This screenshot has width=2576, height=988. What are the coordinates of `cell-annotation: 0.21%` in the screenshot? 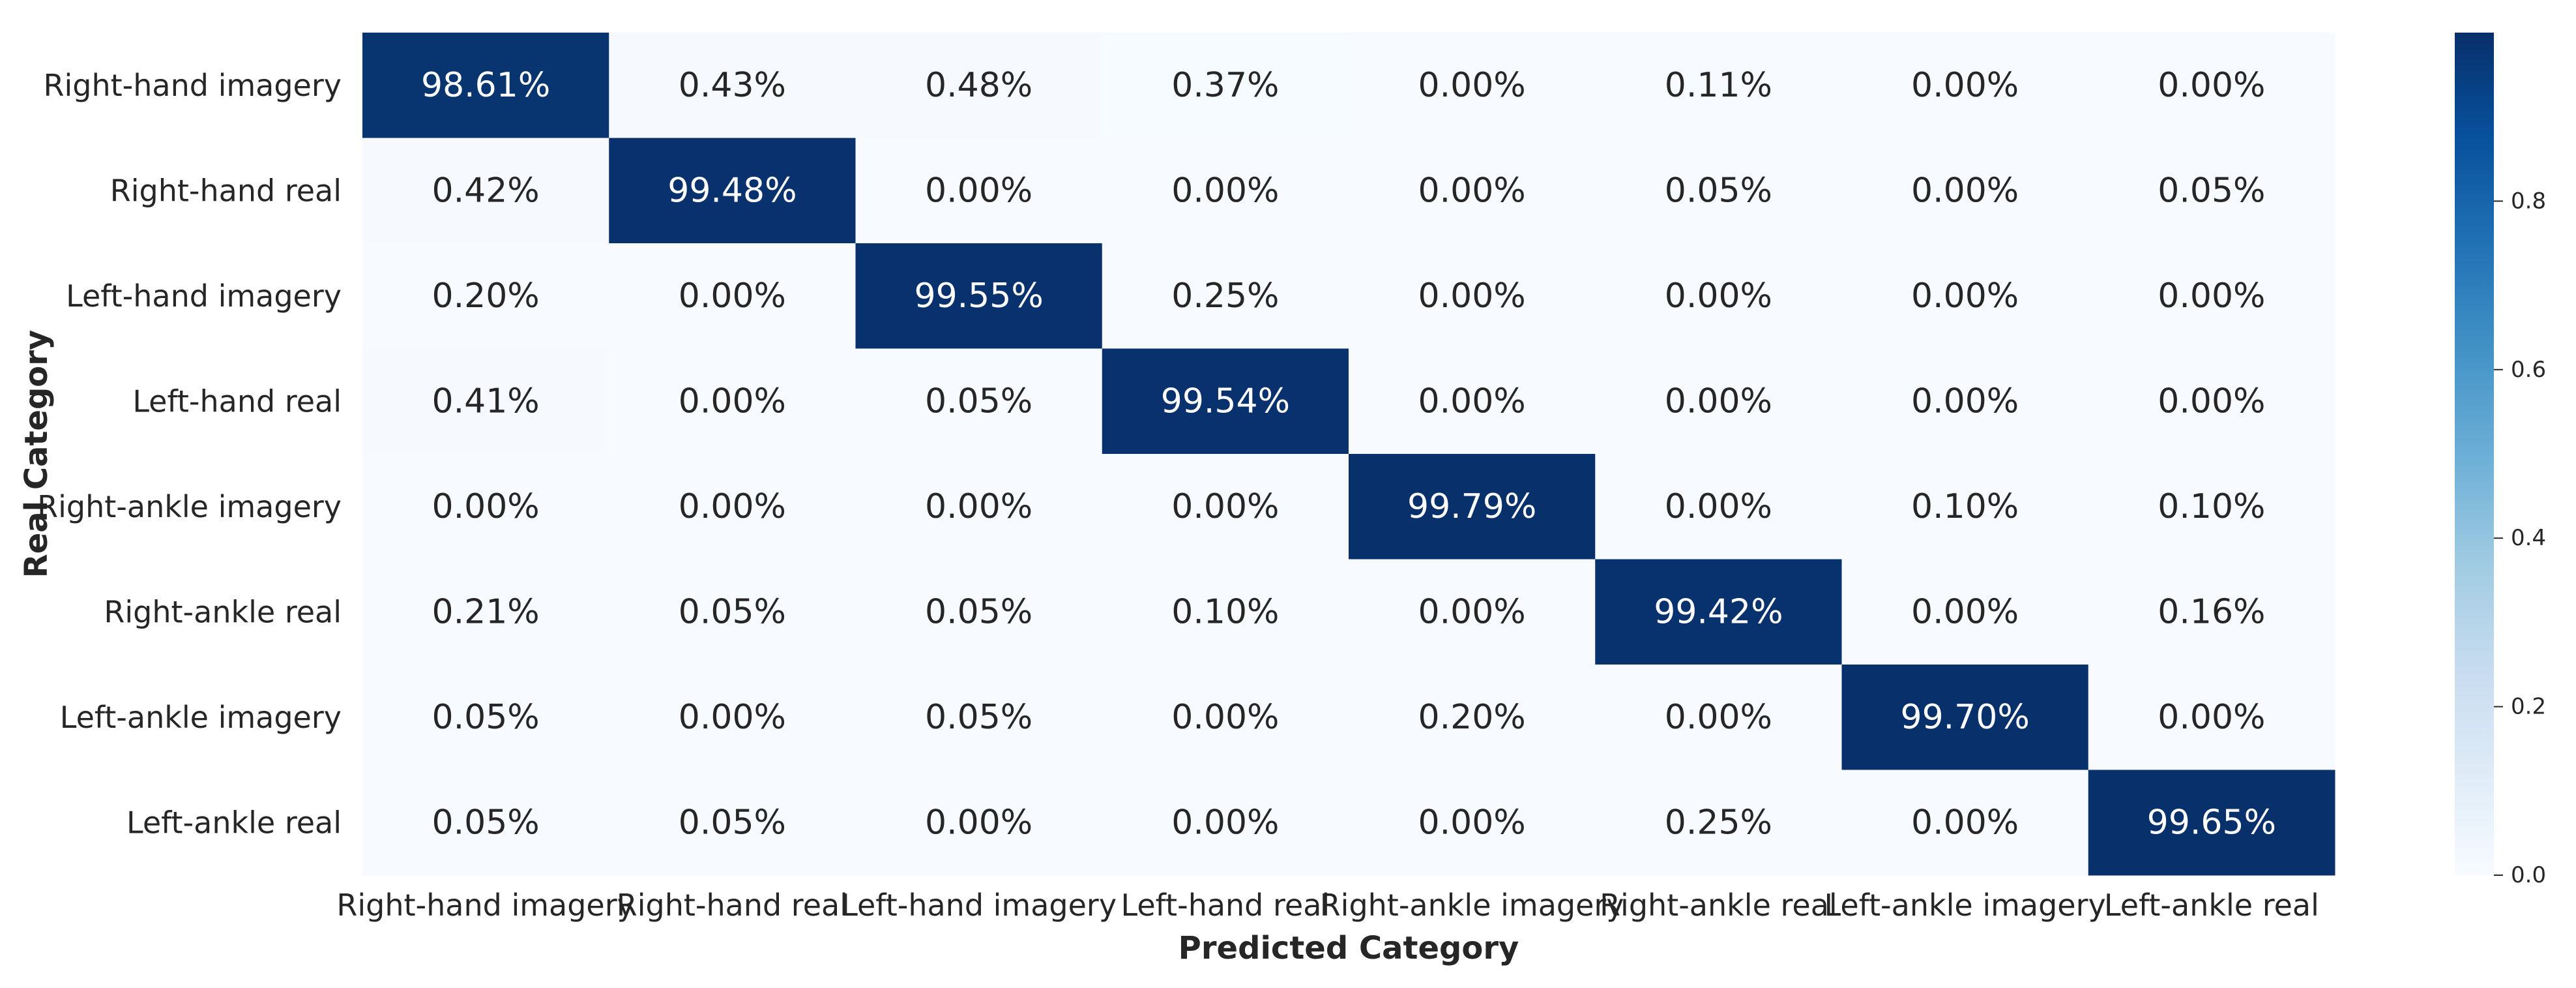 It's located at (486, 611).